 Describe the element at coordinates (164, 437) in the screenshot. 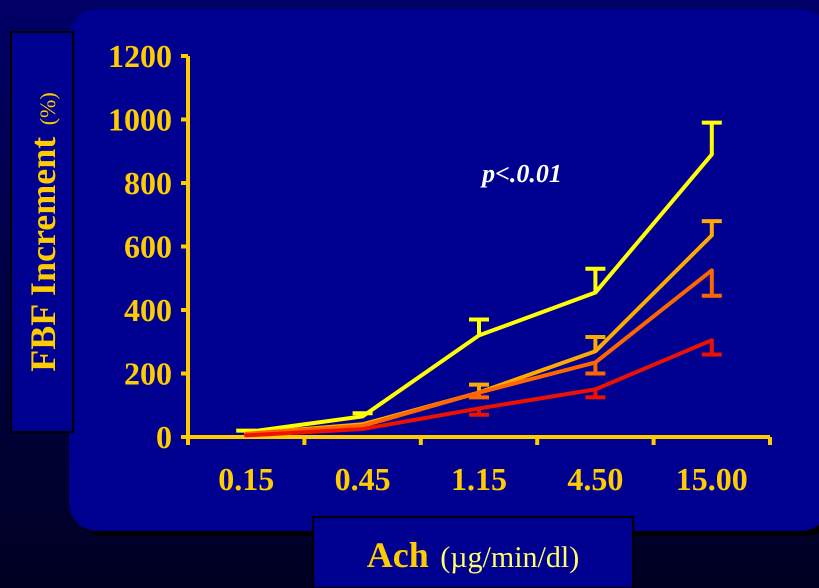

I see `y-tick-label: 0` at that location.